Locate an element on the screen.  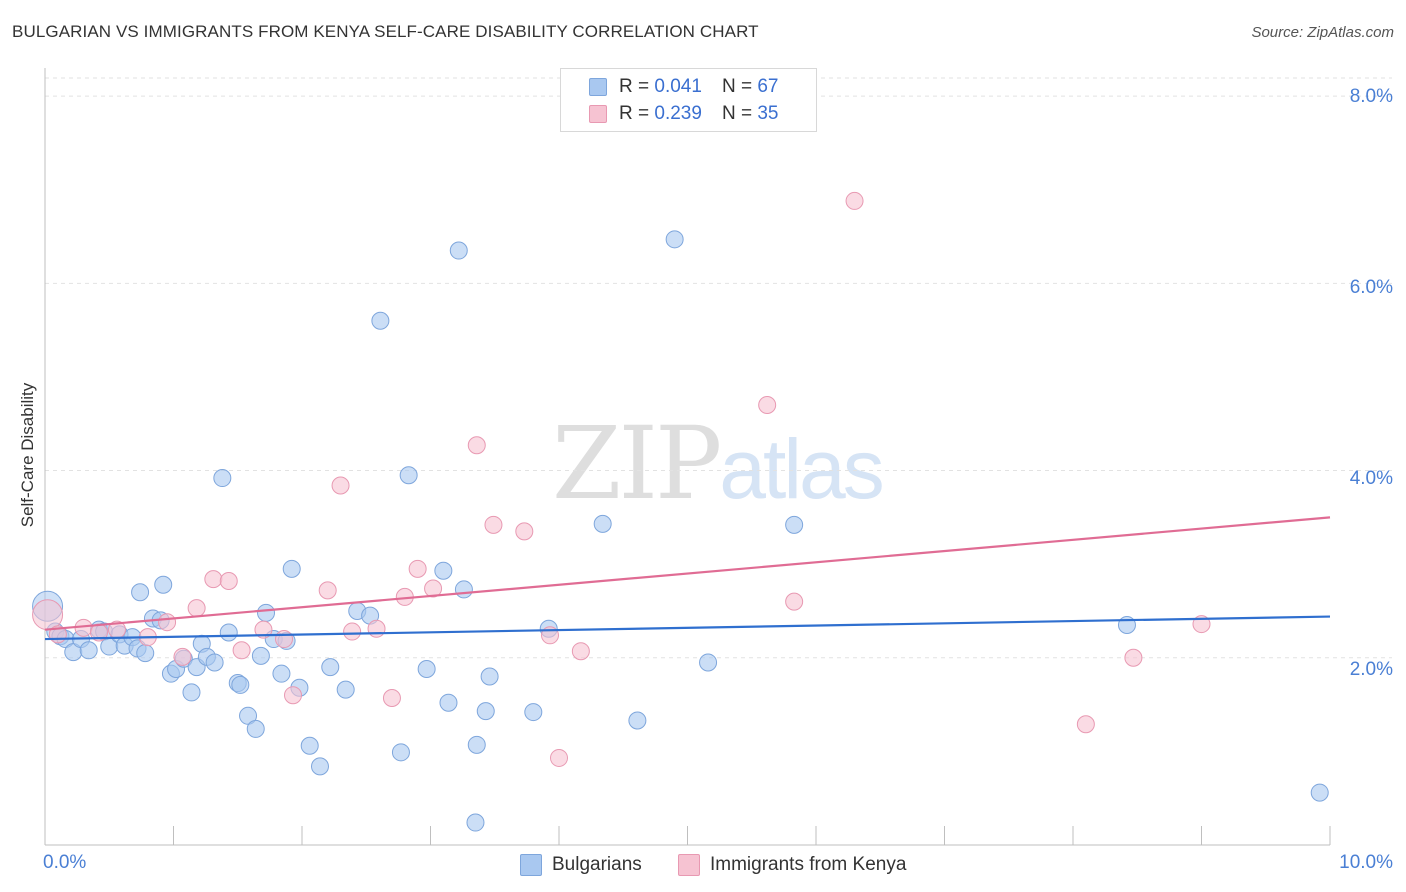
x-tick-label-min: 0.0% is located at coordinates (65, 862).